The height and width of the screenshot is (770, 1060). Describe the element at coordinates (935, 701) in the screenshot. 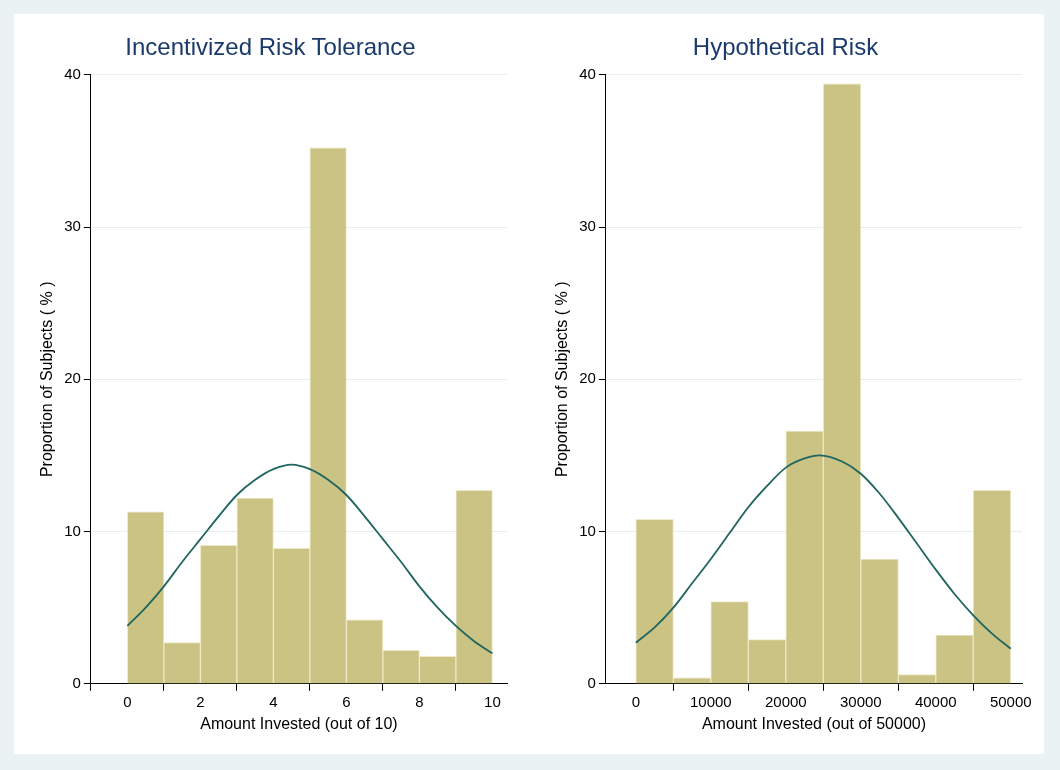

I see `x-tick-label: 40000` at that location.